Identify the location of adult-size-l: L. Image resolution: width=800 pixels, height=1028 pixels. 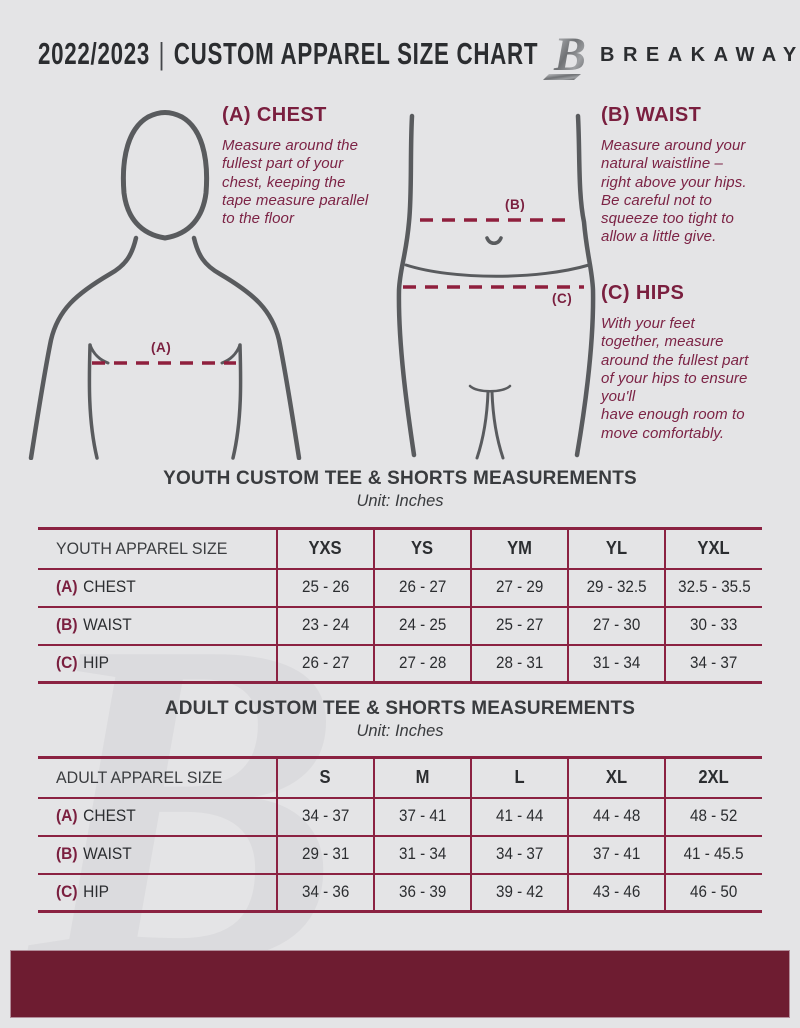
(518, 777).